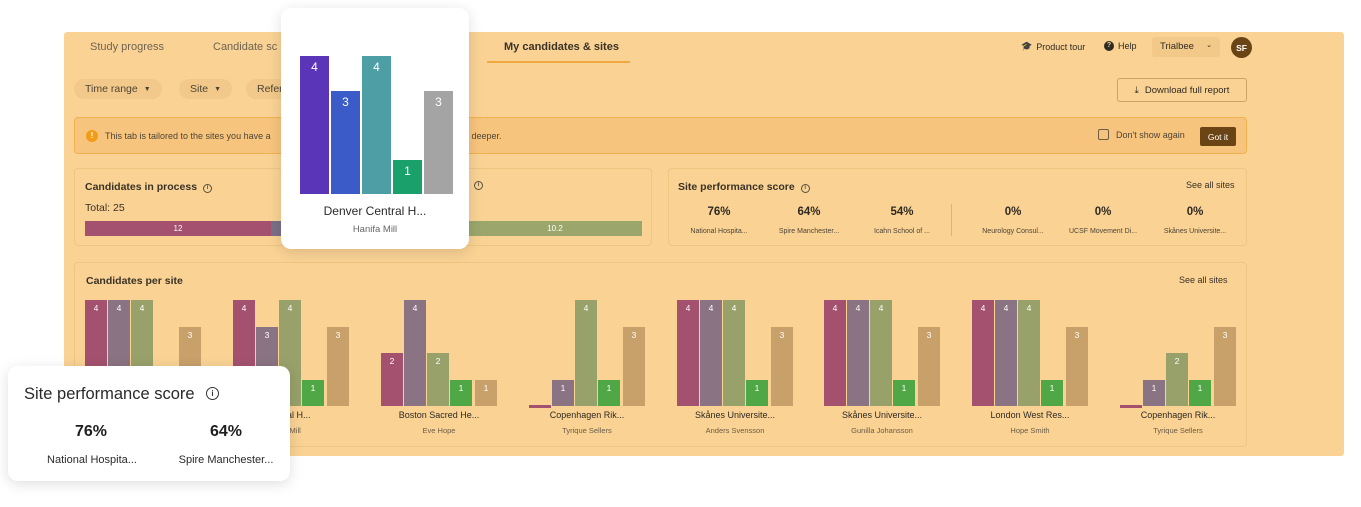  What do you see at coordinates (483, 136) in the screenshot?
I see `banner-text-end: e deeper.` at bounding box center [483, 136].